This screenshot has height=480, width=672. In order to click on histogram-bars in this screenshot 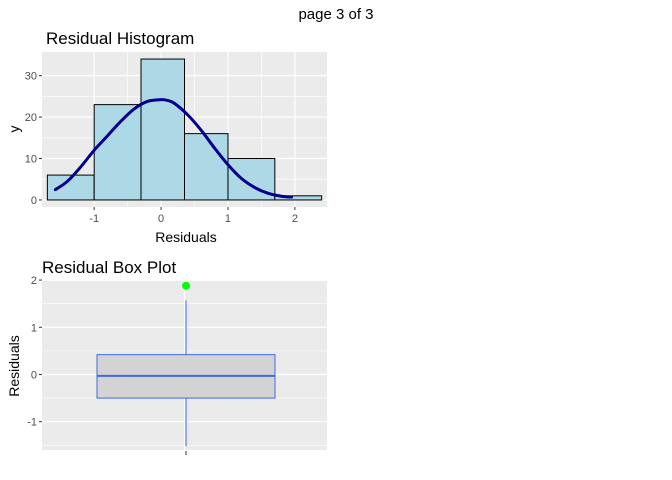, I will do `click(184, 129)`.